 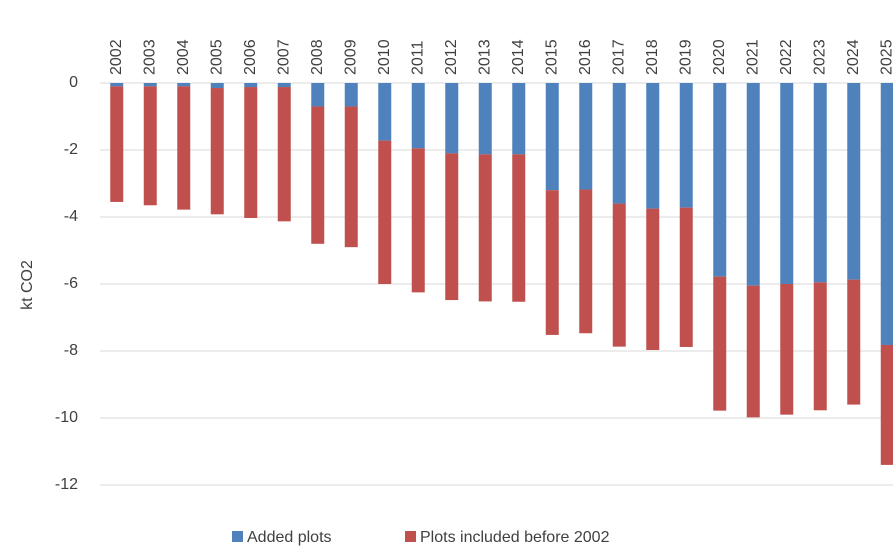 What do you see at coordinates (819, 57) in the screenshot?
I see `x-tick-label: 2023` at bounding box center [819, 57].